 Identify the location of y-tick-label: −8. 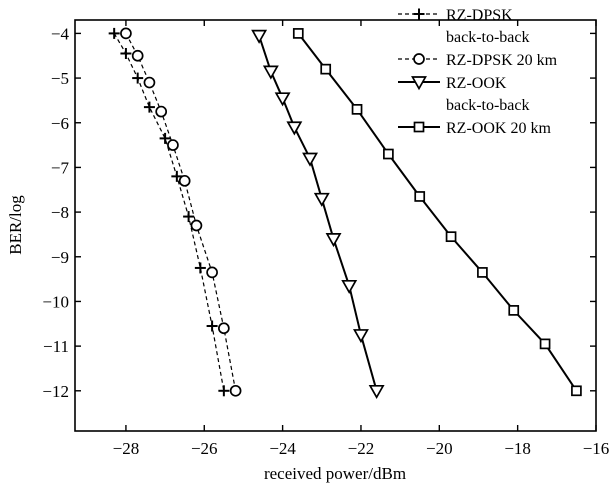
(60, 212).